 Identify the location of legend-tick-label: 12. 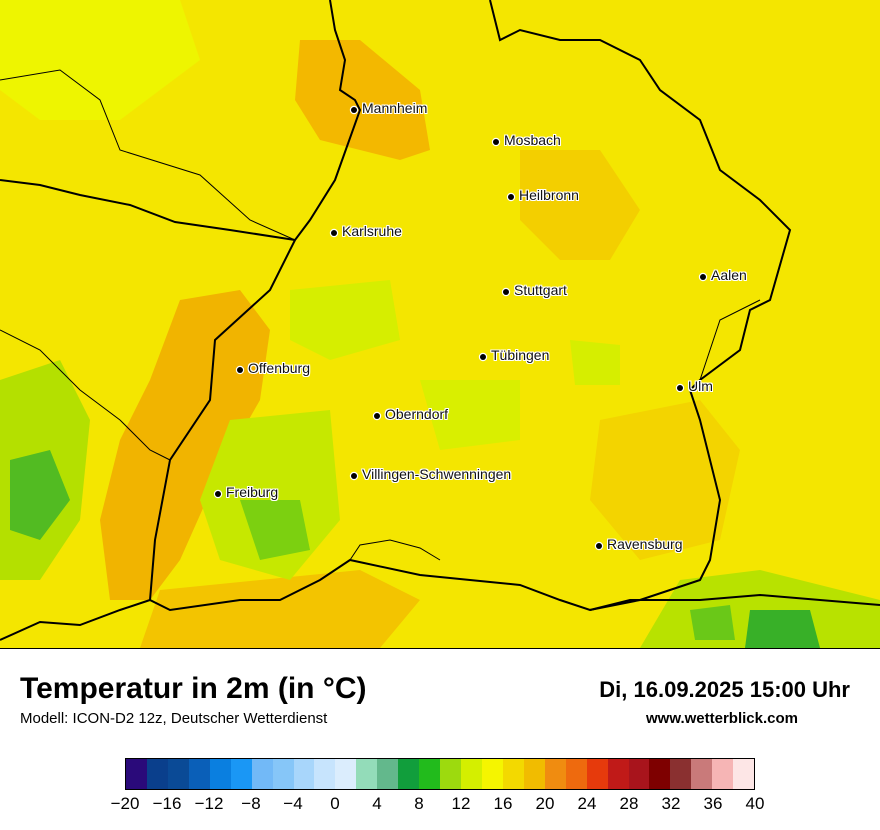
(461, 803).